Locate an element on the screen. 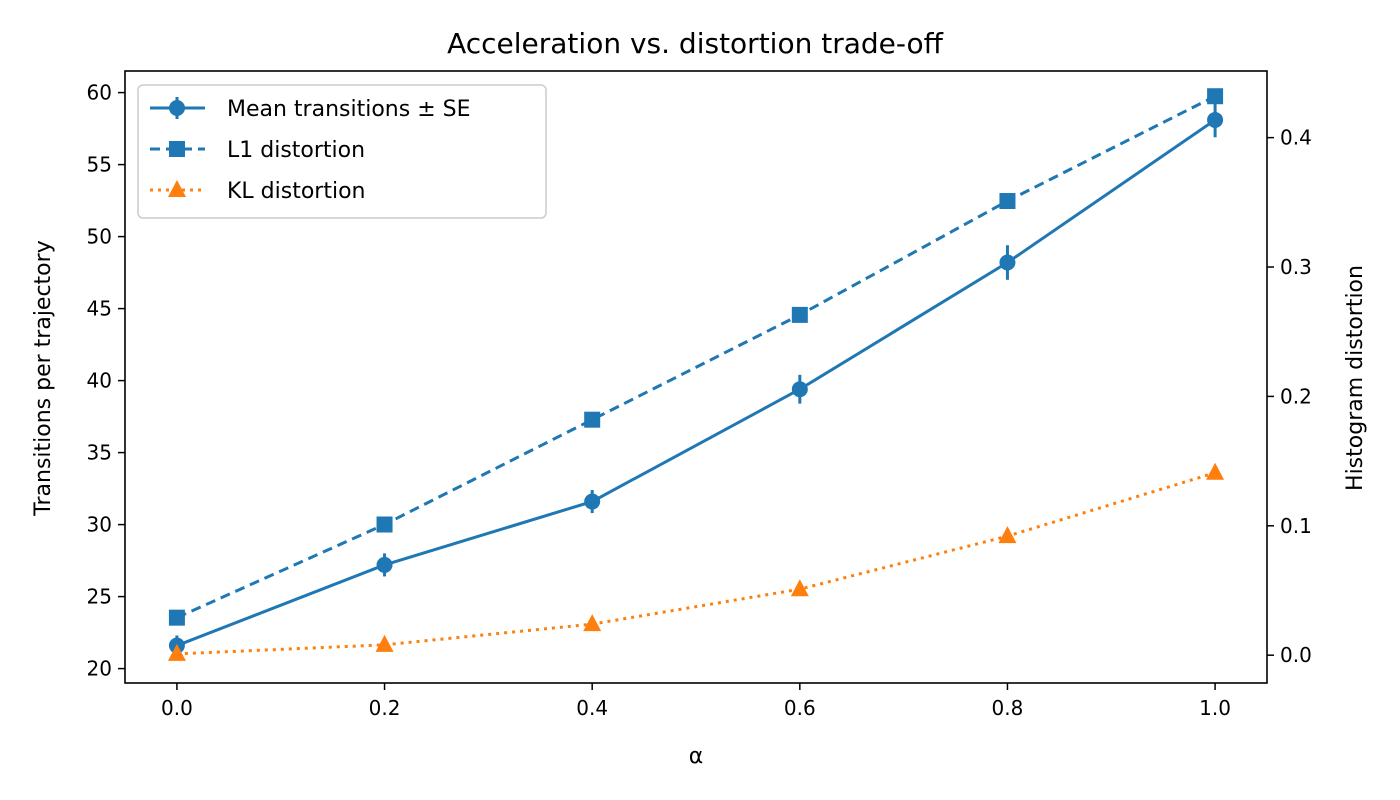 This screenshot has height=800, width=1400. y-tick-label: 30 is located at coordinates (99, 525).